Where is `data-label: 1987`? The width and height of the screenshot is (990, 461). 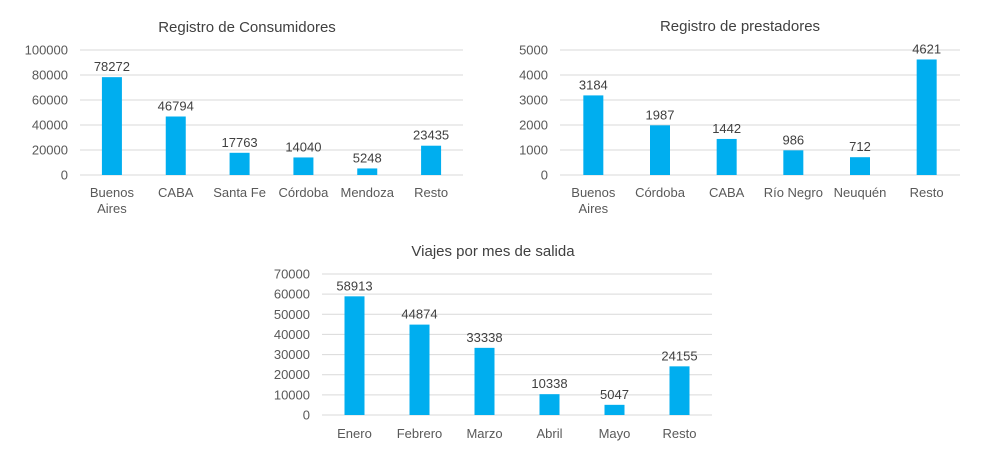
data-label: 1987 is located at coordinates (660, 114).